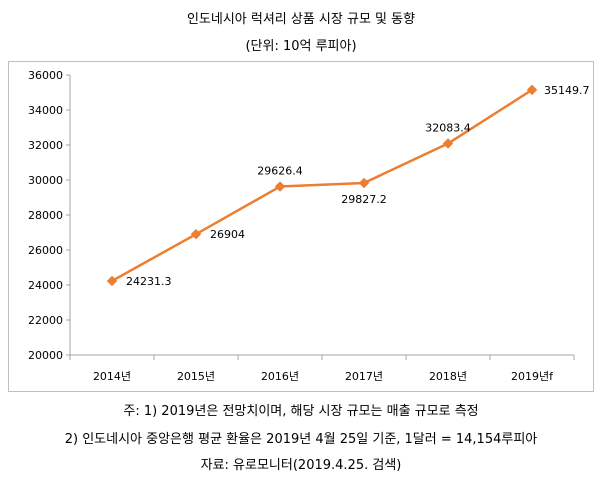  Describe the element at coordinates (45, 75) in the screenshot. I see `y-tick-label: 36000` at that location.